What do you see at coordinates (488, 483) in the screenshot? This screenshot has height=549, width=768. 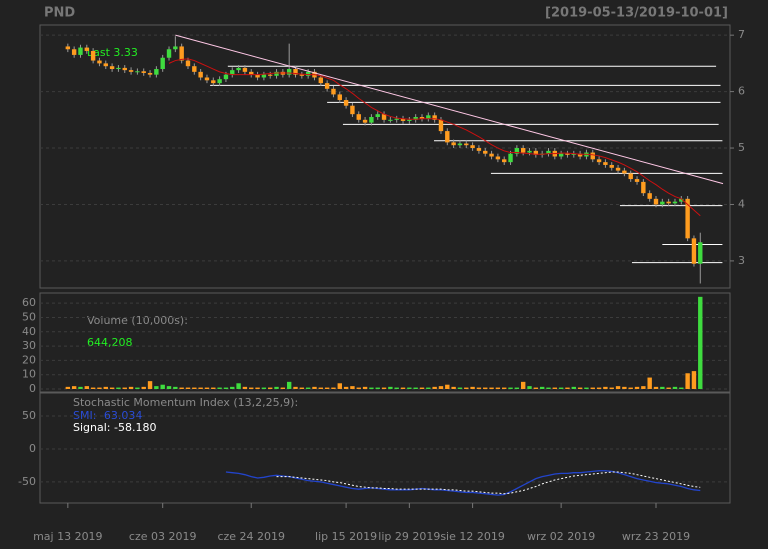 I see `signal-line` at bounding box center [488, 483].